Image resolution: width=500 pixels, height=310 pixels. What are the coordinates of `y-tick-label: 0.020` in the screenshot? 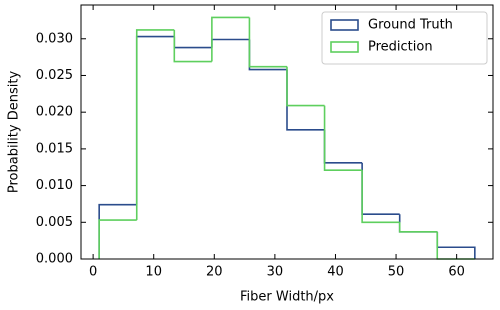 It's located at (54, 112).